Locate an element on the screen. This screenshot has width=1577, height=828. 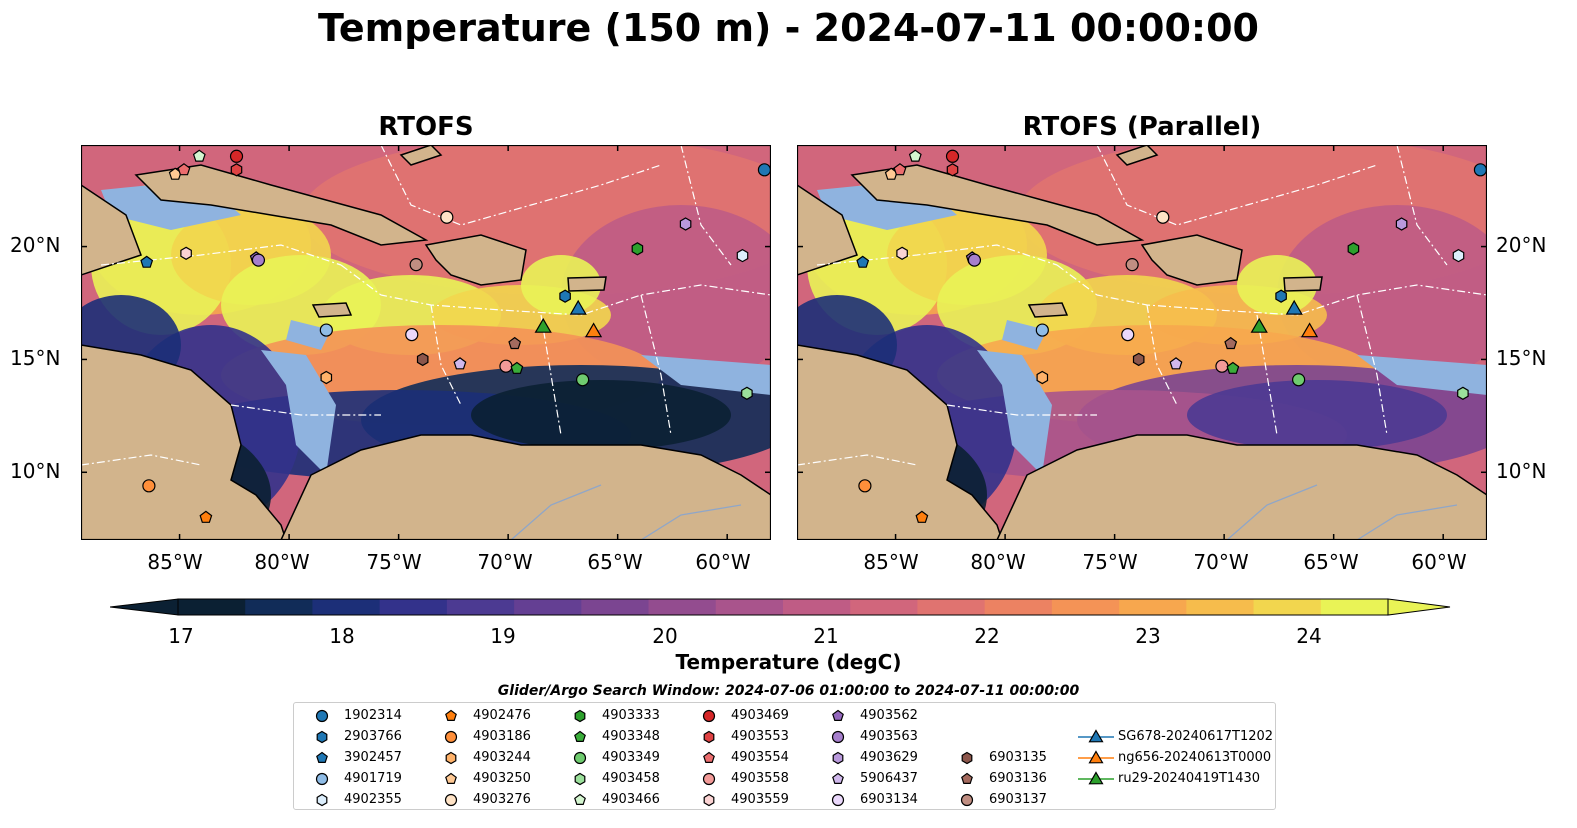
land is located at coordinates (1303, 284).